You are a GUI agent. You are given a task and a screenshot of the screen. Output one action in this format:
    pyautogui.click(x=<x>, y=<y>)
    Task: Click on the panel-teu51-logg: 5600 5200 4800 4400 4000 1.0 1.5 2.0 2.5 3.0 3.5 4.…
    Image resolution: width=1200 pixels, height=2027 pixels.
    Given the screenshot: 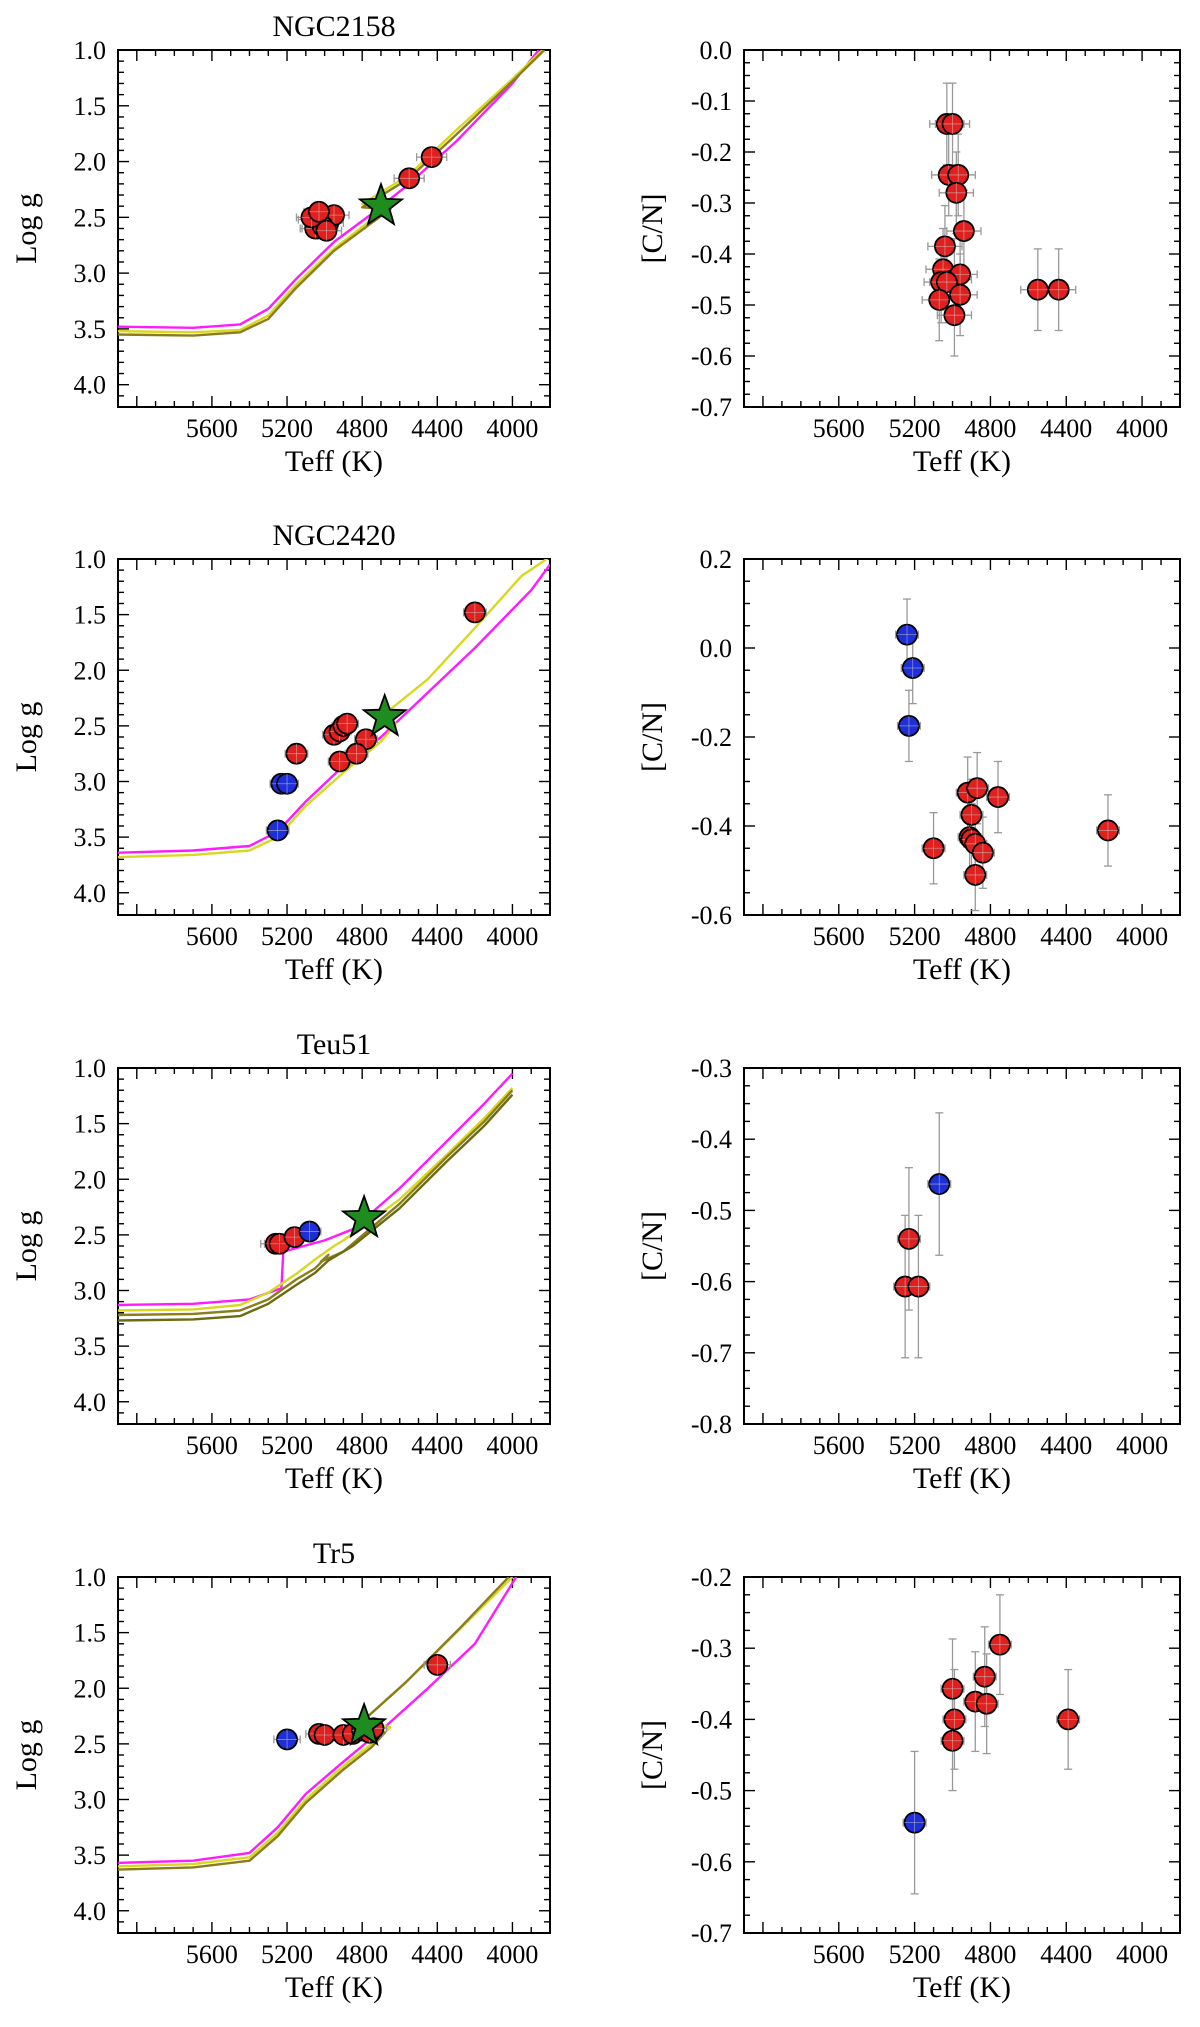 What is the action you would take?
    pyautogui.click(x=280, y=1261)
    